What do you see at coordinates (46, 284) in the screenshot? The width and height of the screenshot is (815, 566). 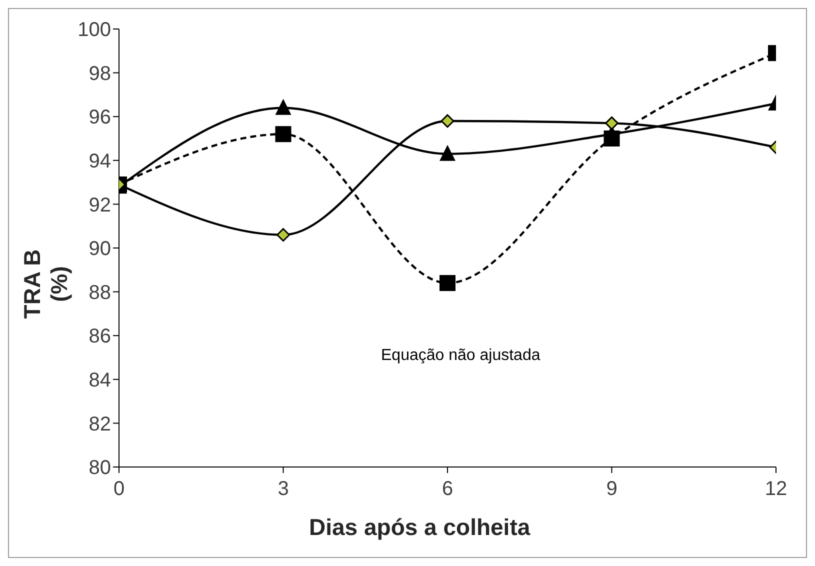 I see `y-axis-title: TRA B (%)` at bounding box center [46, 284].